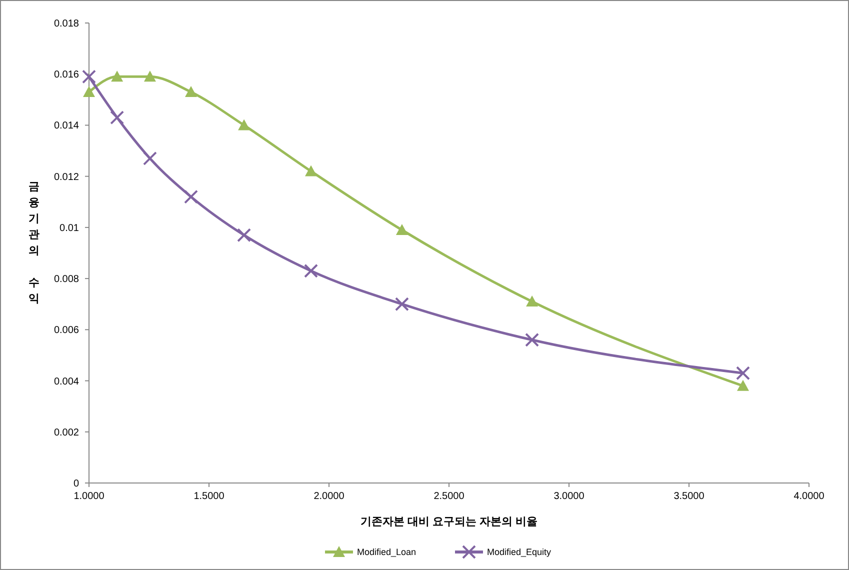 Image resolution: width=849 pixels, height=570 pixels. What do you see at coordinates (67, 75) in the screenshot?
I see `y-tick-label: 0.016` at bounding box center [67, 75].